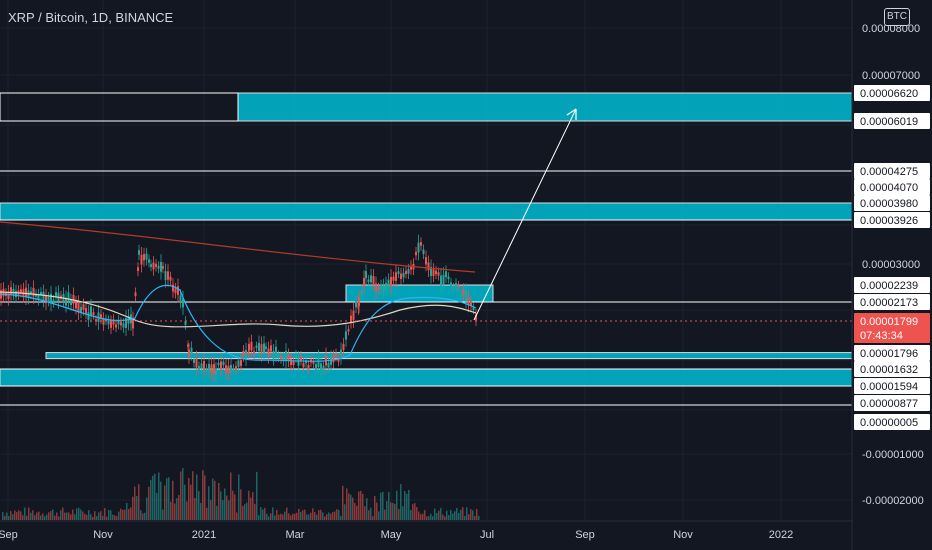  I want to click on x-tick-label: 2021, so click(204, 535).